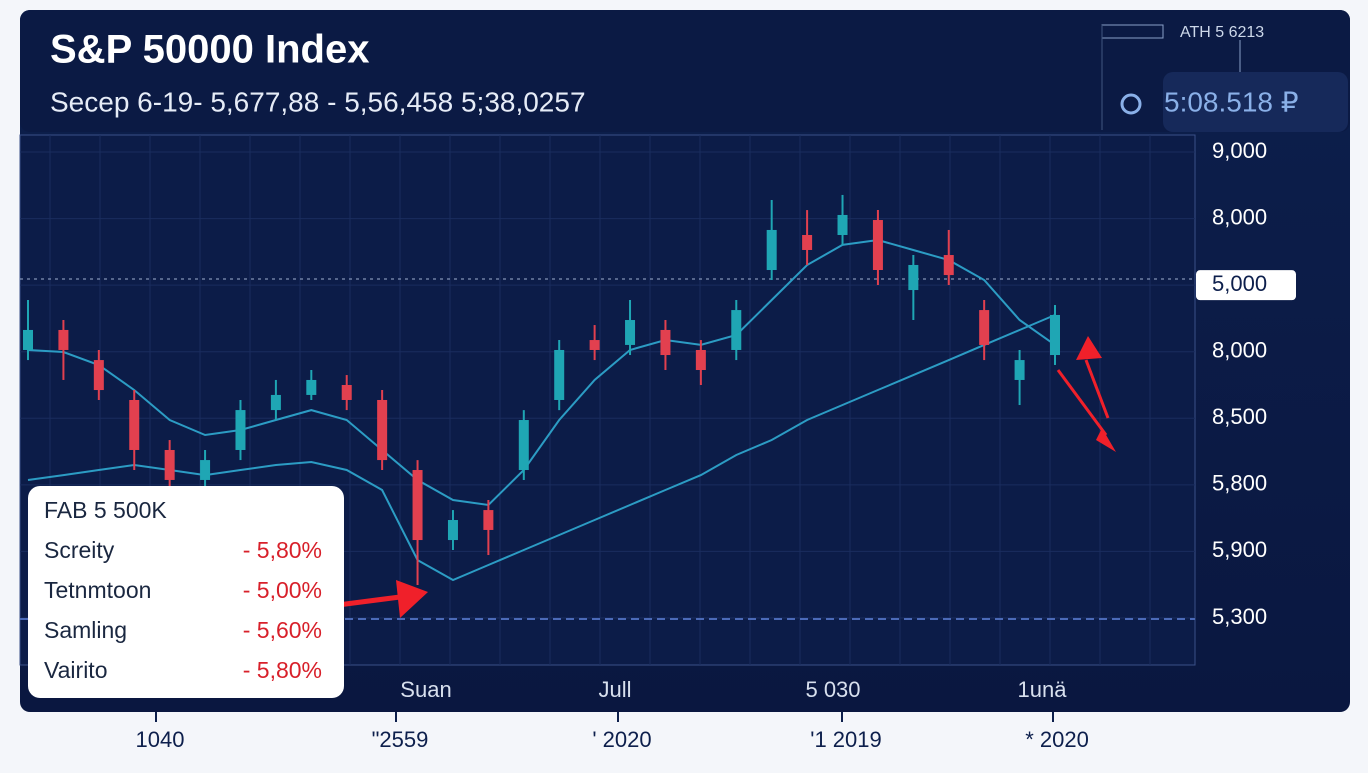 This screenshot has height=773, width=1368. What do you see at coordinates (425, 689) in the screenshot?
I see `x-tick-label: Suan` at bounding box center [425, 689].